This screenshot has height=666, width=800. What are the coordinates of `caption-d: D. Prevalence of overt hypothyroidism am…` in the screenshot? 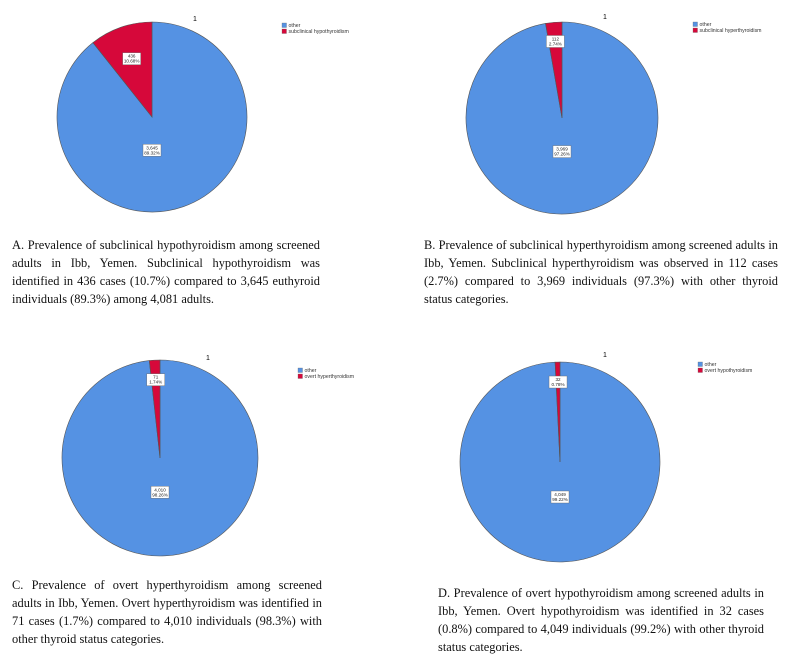 It's located at (601, 620).